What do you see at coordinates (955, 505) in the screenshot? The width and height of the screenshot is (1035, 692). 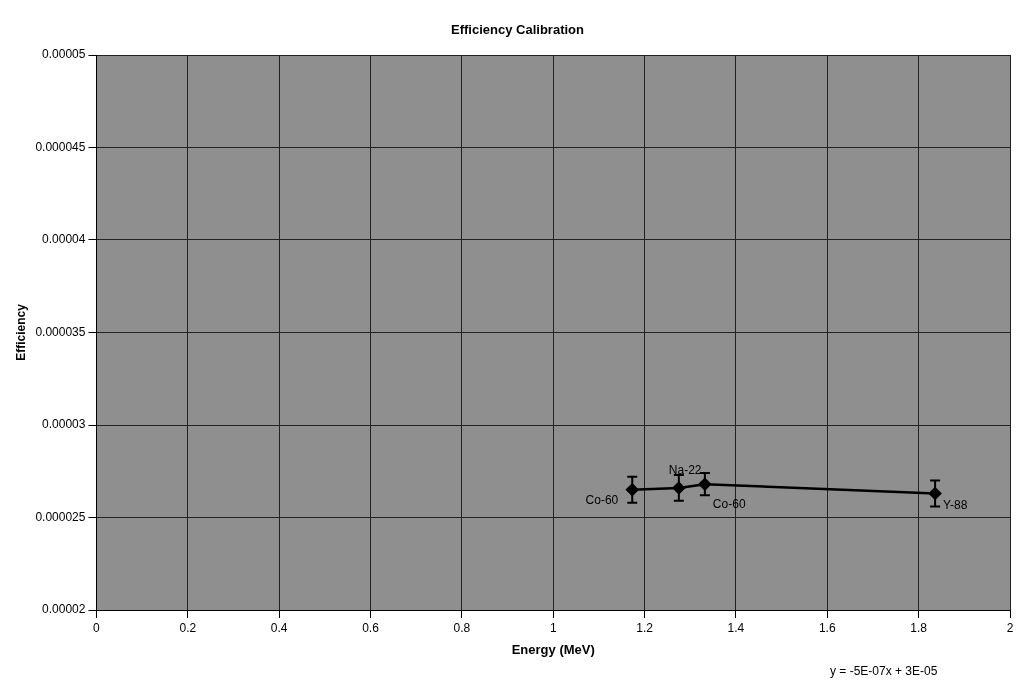 I see `annotation: Y-88` at bounding box center [955, 505].